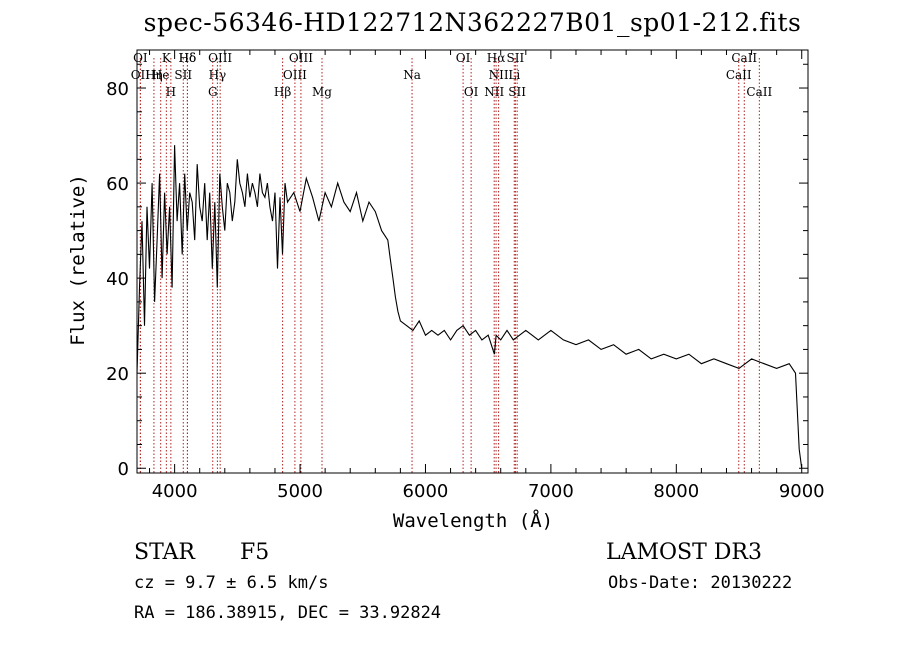  What do you see at coordinates (255, 552) in the screenshot?
I see `object-subclass: F5` at bounding box center [255, 552].